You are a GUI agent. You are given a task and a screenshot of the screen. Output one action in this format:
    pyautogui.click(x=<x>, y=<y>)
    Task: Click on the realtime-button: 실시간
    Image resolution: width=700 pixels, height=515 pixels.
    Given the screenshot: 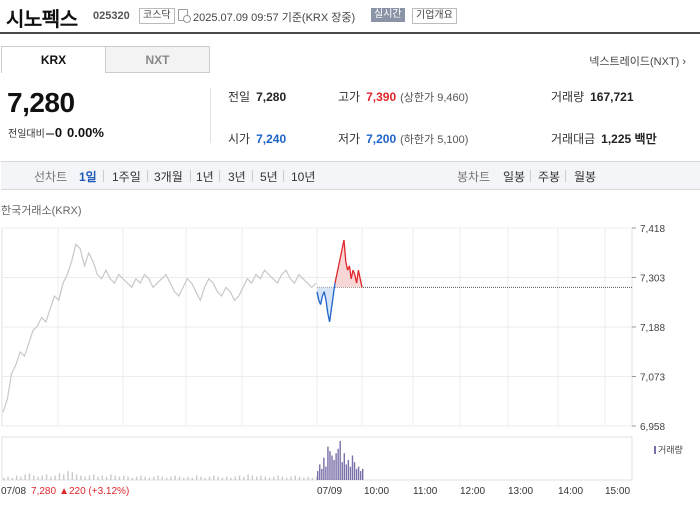 What is the action you would take?
    pyautogui.click(x=388, y=15)
    